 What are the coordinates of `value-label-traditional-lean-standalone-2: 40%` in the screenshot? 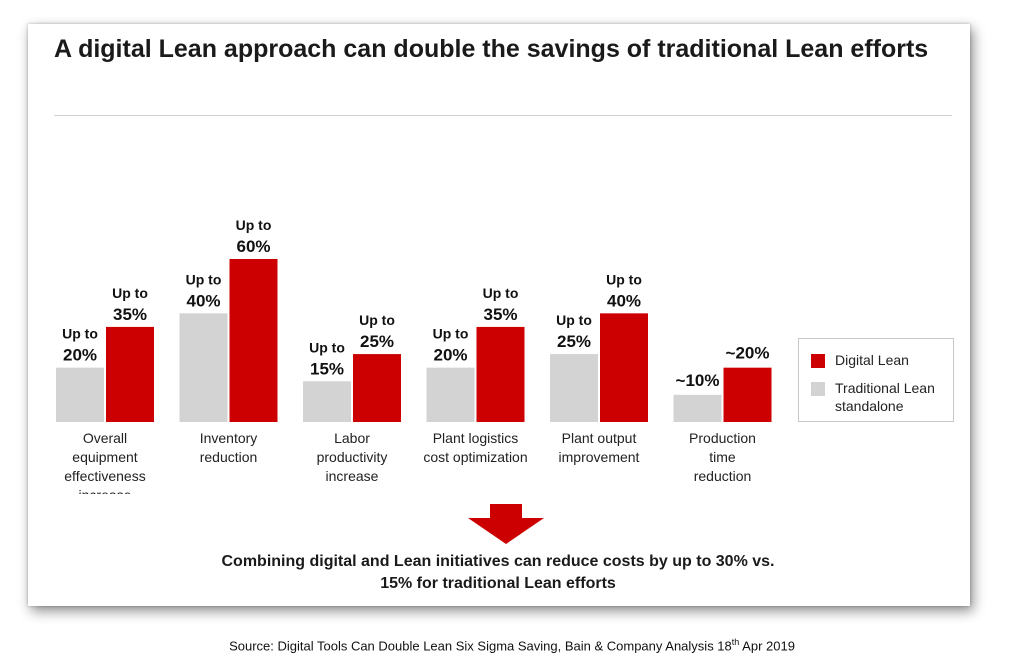 It's located at (203, 300).